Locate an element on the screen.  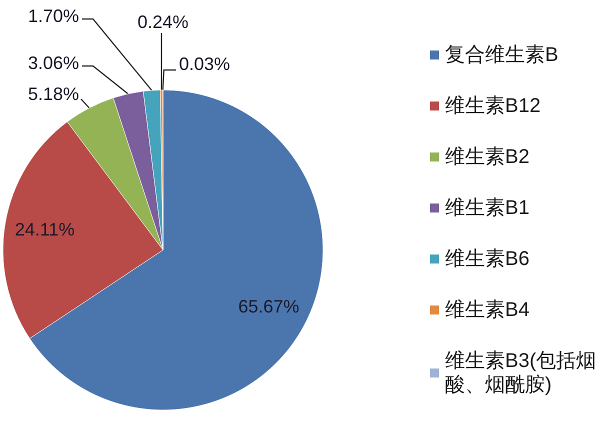
data-label: 3.06% is located at coordinates (54, 63).